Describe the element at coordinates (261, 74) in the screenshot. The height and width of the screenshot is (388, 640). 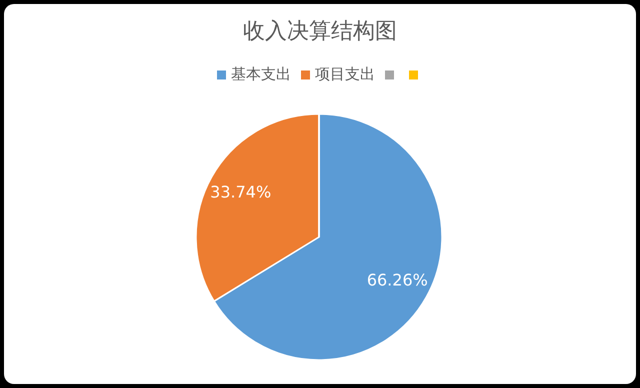
I see `legend-label: 基本支出` at that location.